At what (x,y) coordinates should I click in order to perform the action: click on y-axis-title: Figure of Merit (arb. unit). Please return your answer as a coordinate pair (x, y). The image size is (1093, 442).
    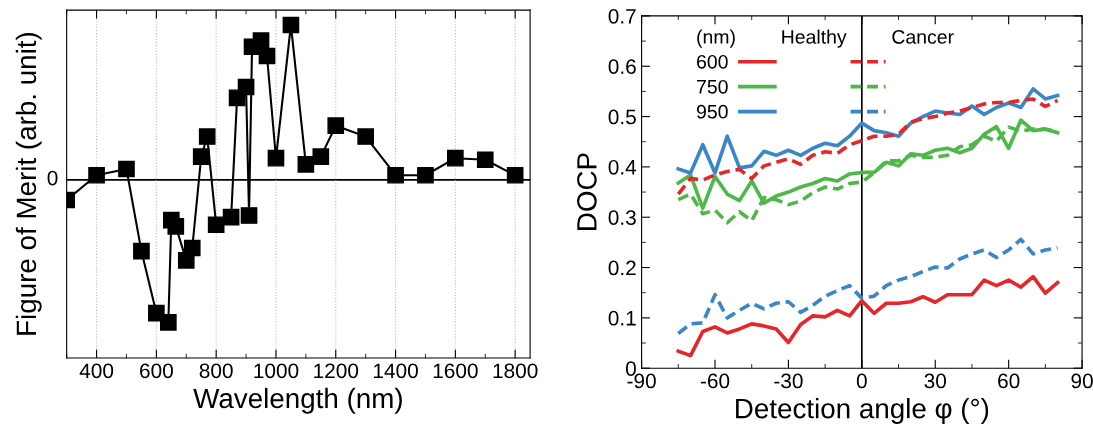
    Looking at the image, I should click on (28, 183).